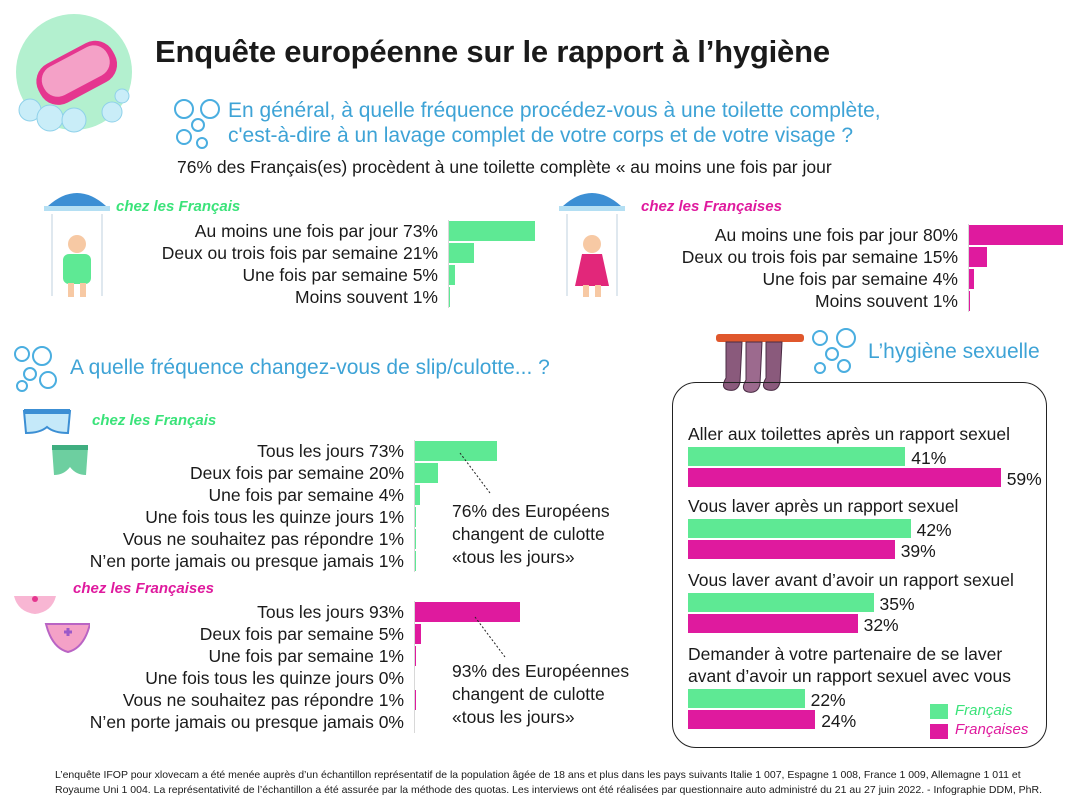 This screenshot has width=1080, height=809. I want to click on category-label: N’en porte jamais ou presque jamais 1%, so click(246, 560).